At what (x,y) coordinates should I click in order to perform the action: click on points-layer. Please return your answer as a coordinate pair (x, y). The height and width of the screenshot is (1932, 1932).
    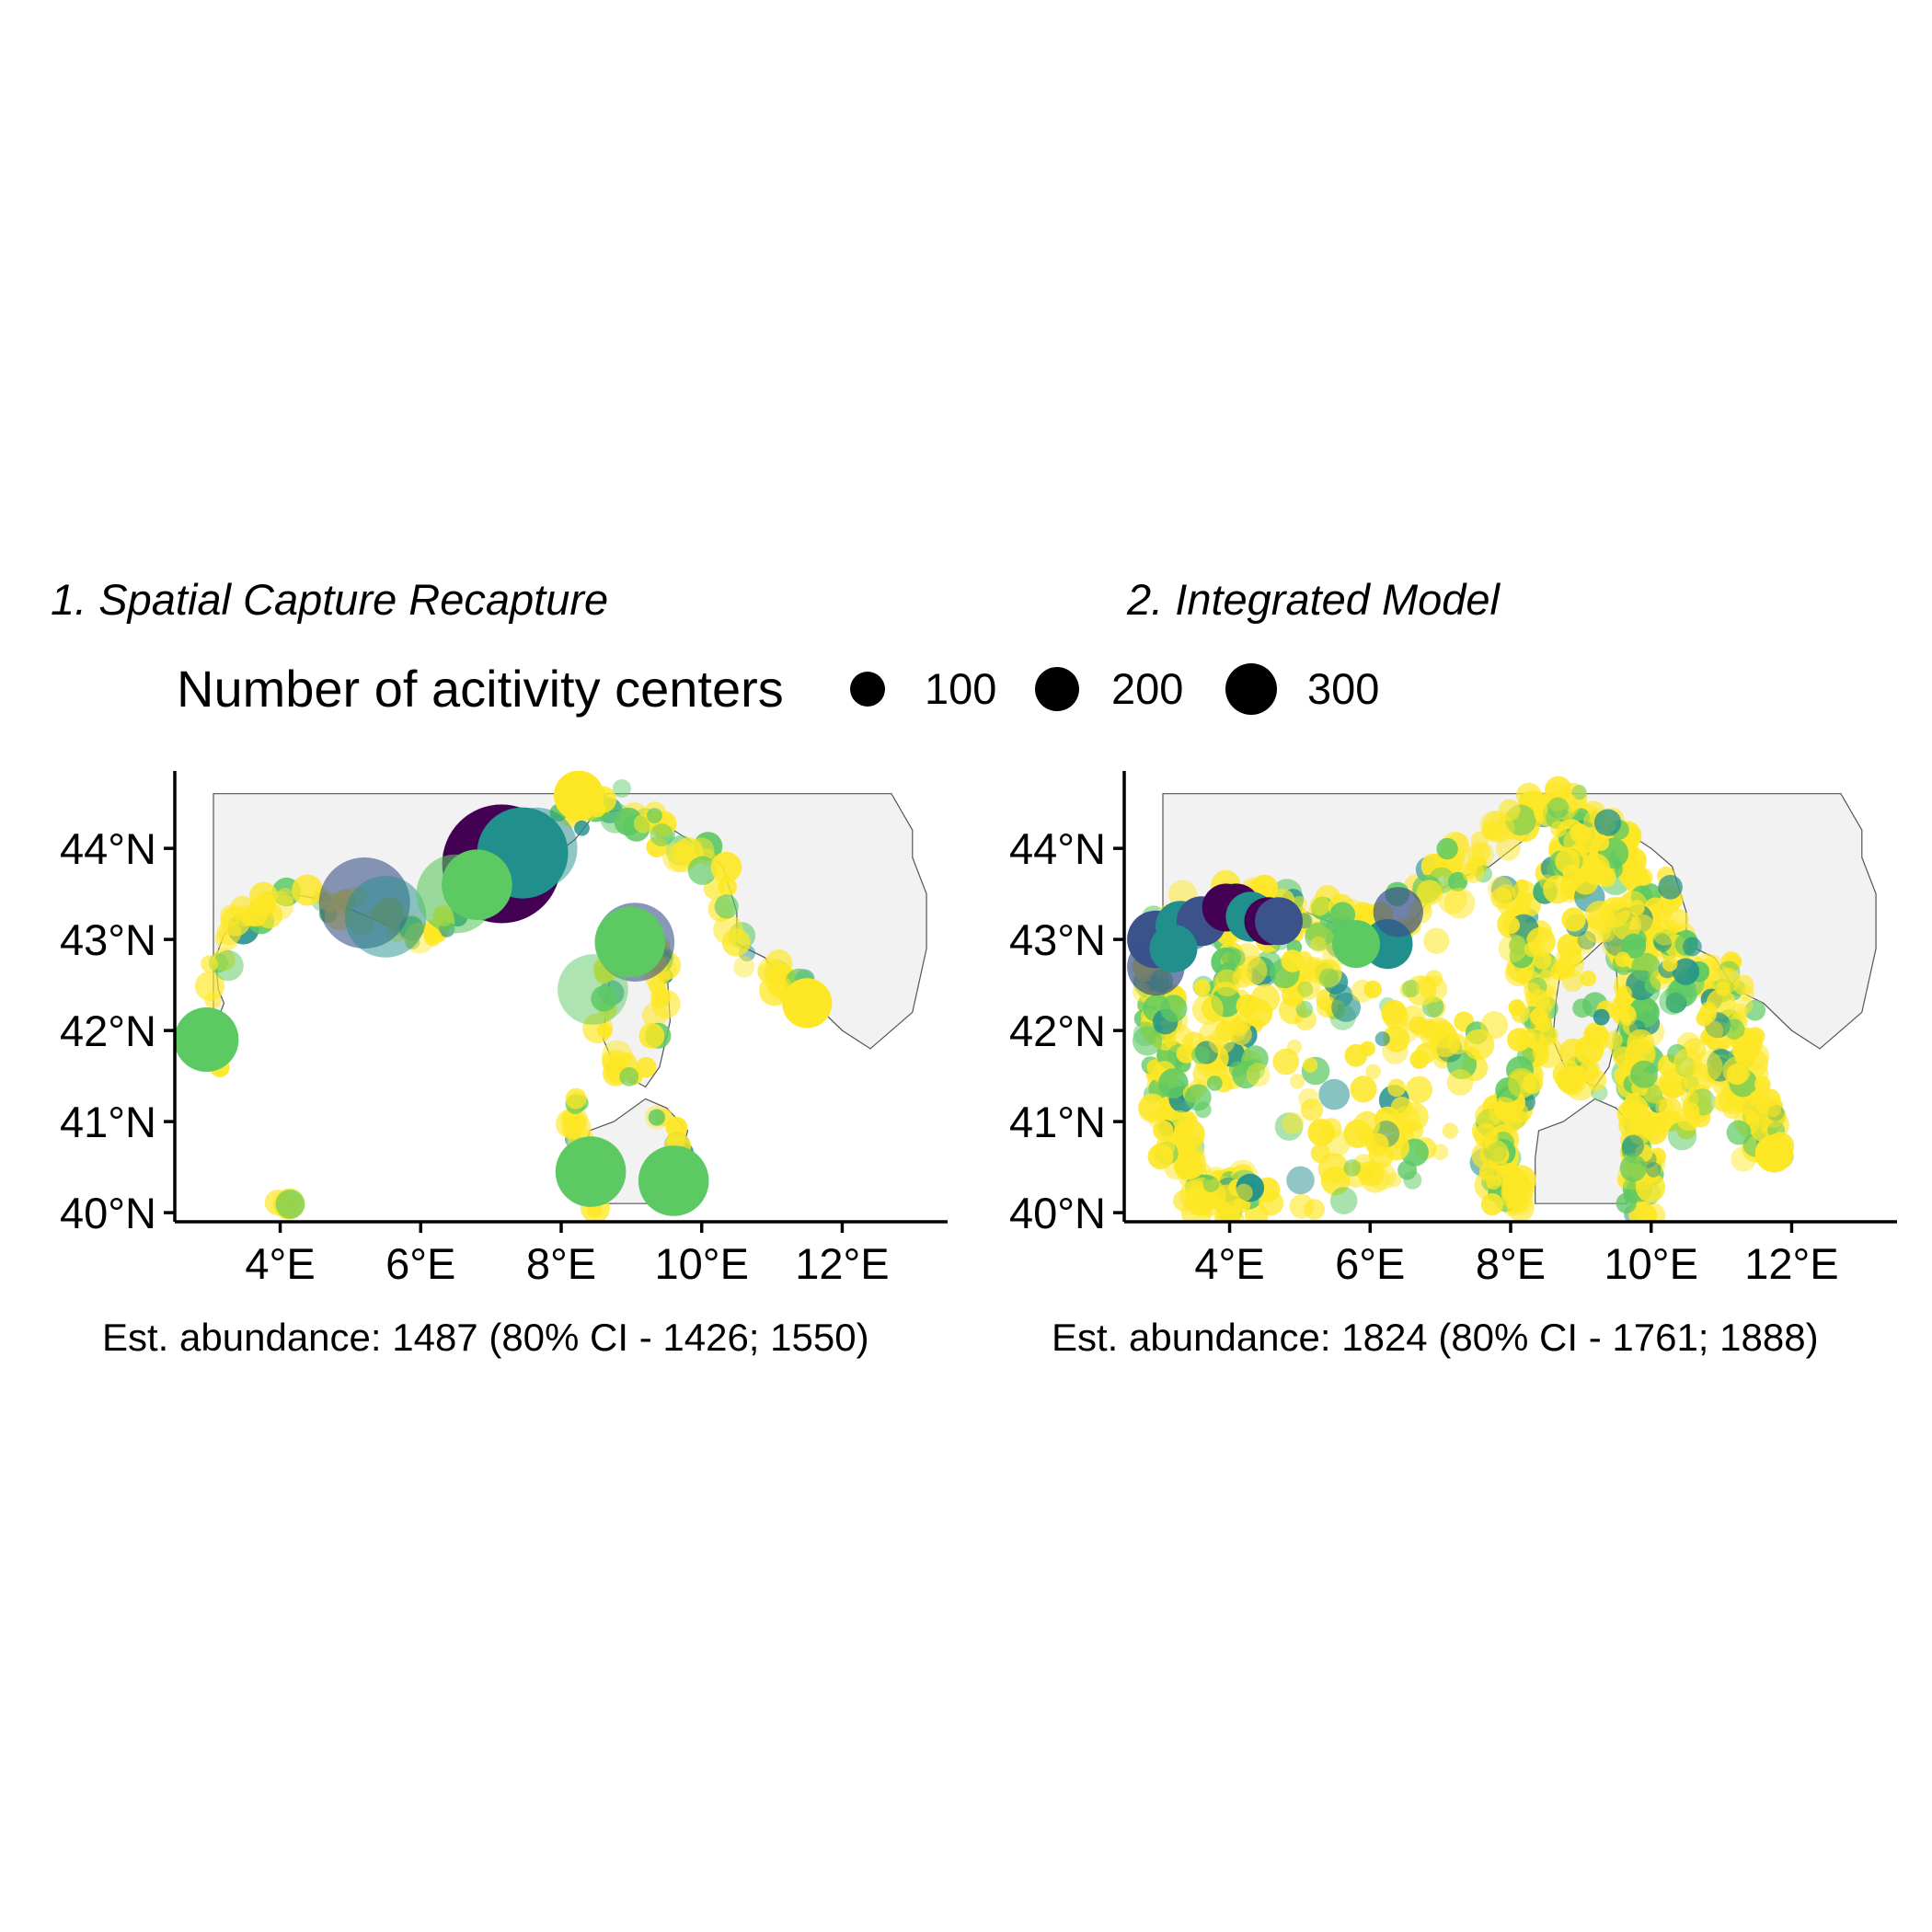
    Looking at the image, I should click on (504, 997).